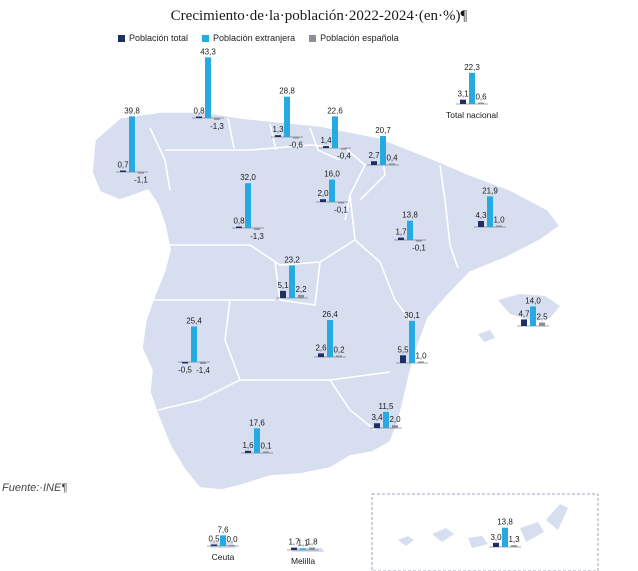  I want to click on value-label-la-rioja-total: 2,0, so click(323, 193).